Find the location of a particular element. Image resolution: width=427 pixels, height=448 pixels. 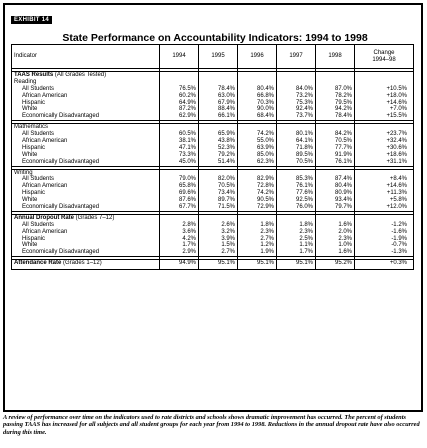

table-value: 79.5% is located at coordinates (343, 102).